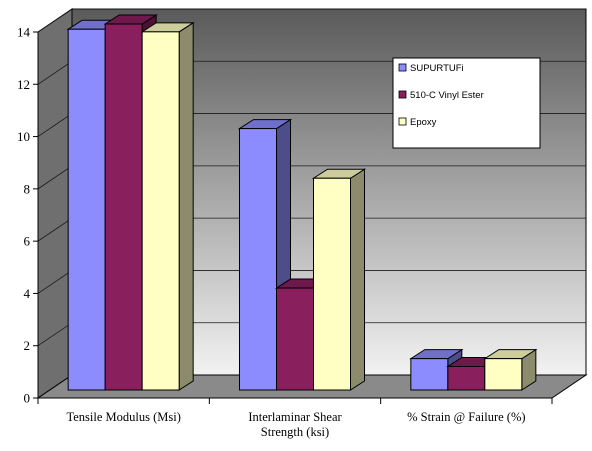  Describe the element at coordinates (27, 398) in the screenshot. I see `y-tick-label: 0` at that location.